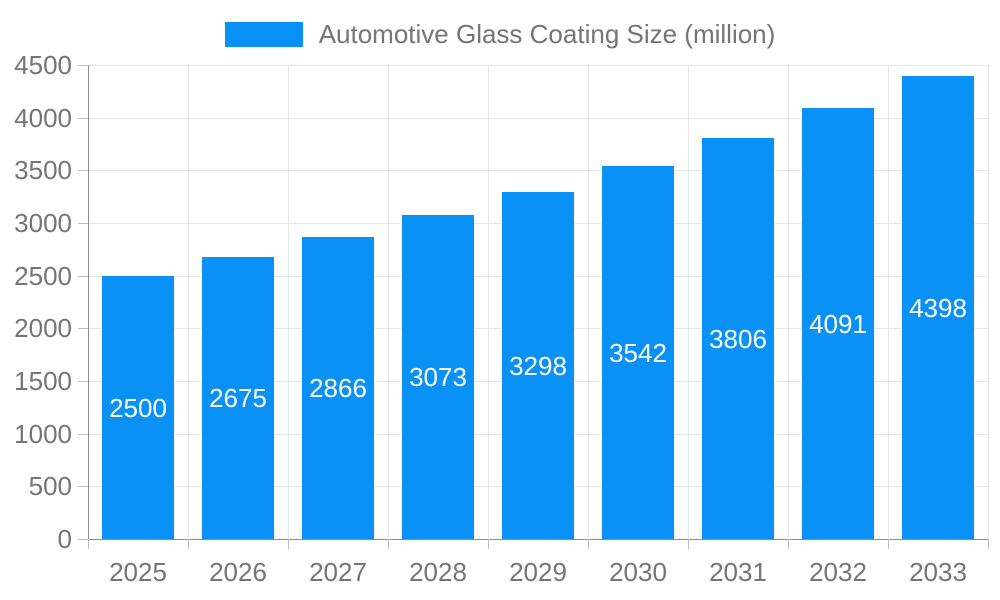  What do you see at coordinates (238, 572) in the screenshot?
I see `x-tick-label: 2026` at bounding box center [238, 572].